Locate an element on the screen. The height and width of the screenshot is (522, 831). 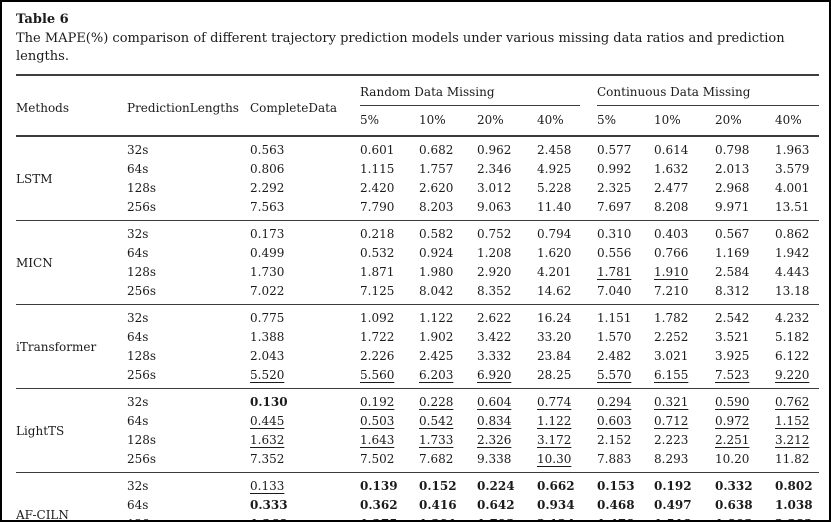
mape-value: 1.942 is located at coordinates (792, 252).